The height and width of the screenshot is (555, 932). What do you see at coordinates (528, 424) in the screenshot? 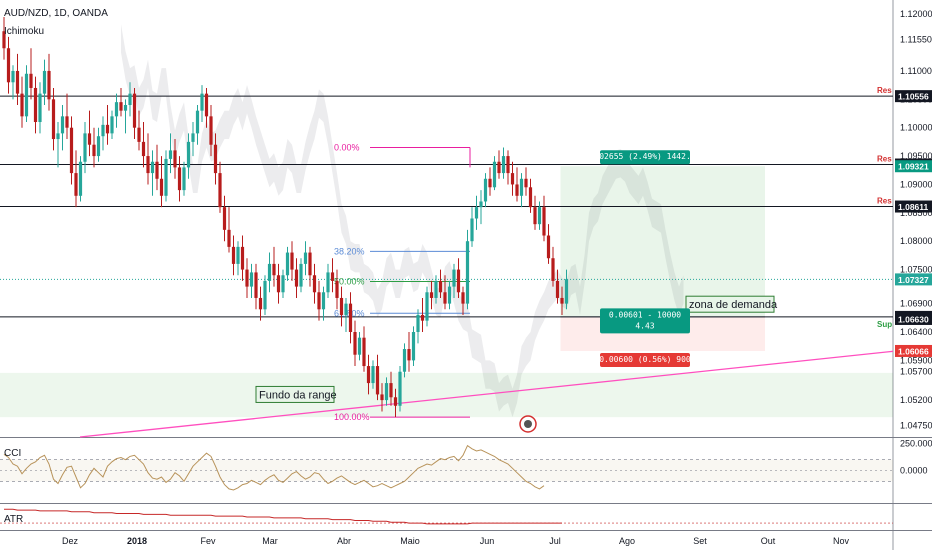
I see `replay-icon-dot` at bounding box center [528, 424].